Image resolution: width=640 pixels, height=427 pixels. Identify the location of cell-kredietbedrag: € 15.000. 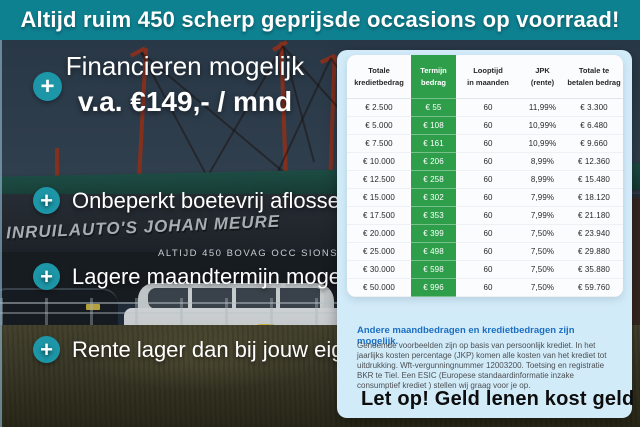
(379, 198).